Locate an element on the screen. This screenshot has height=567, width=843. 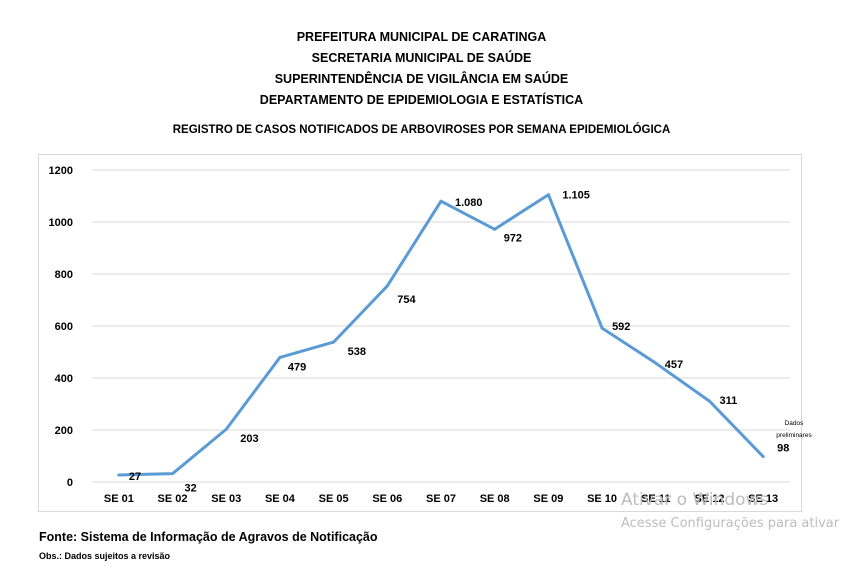
data-label: 592 is located at coordinates (621, 327).